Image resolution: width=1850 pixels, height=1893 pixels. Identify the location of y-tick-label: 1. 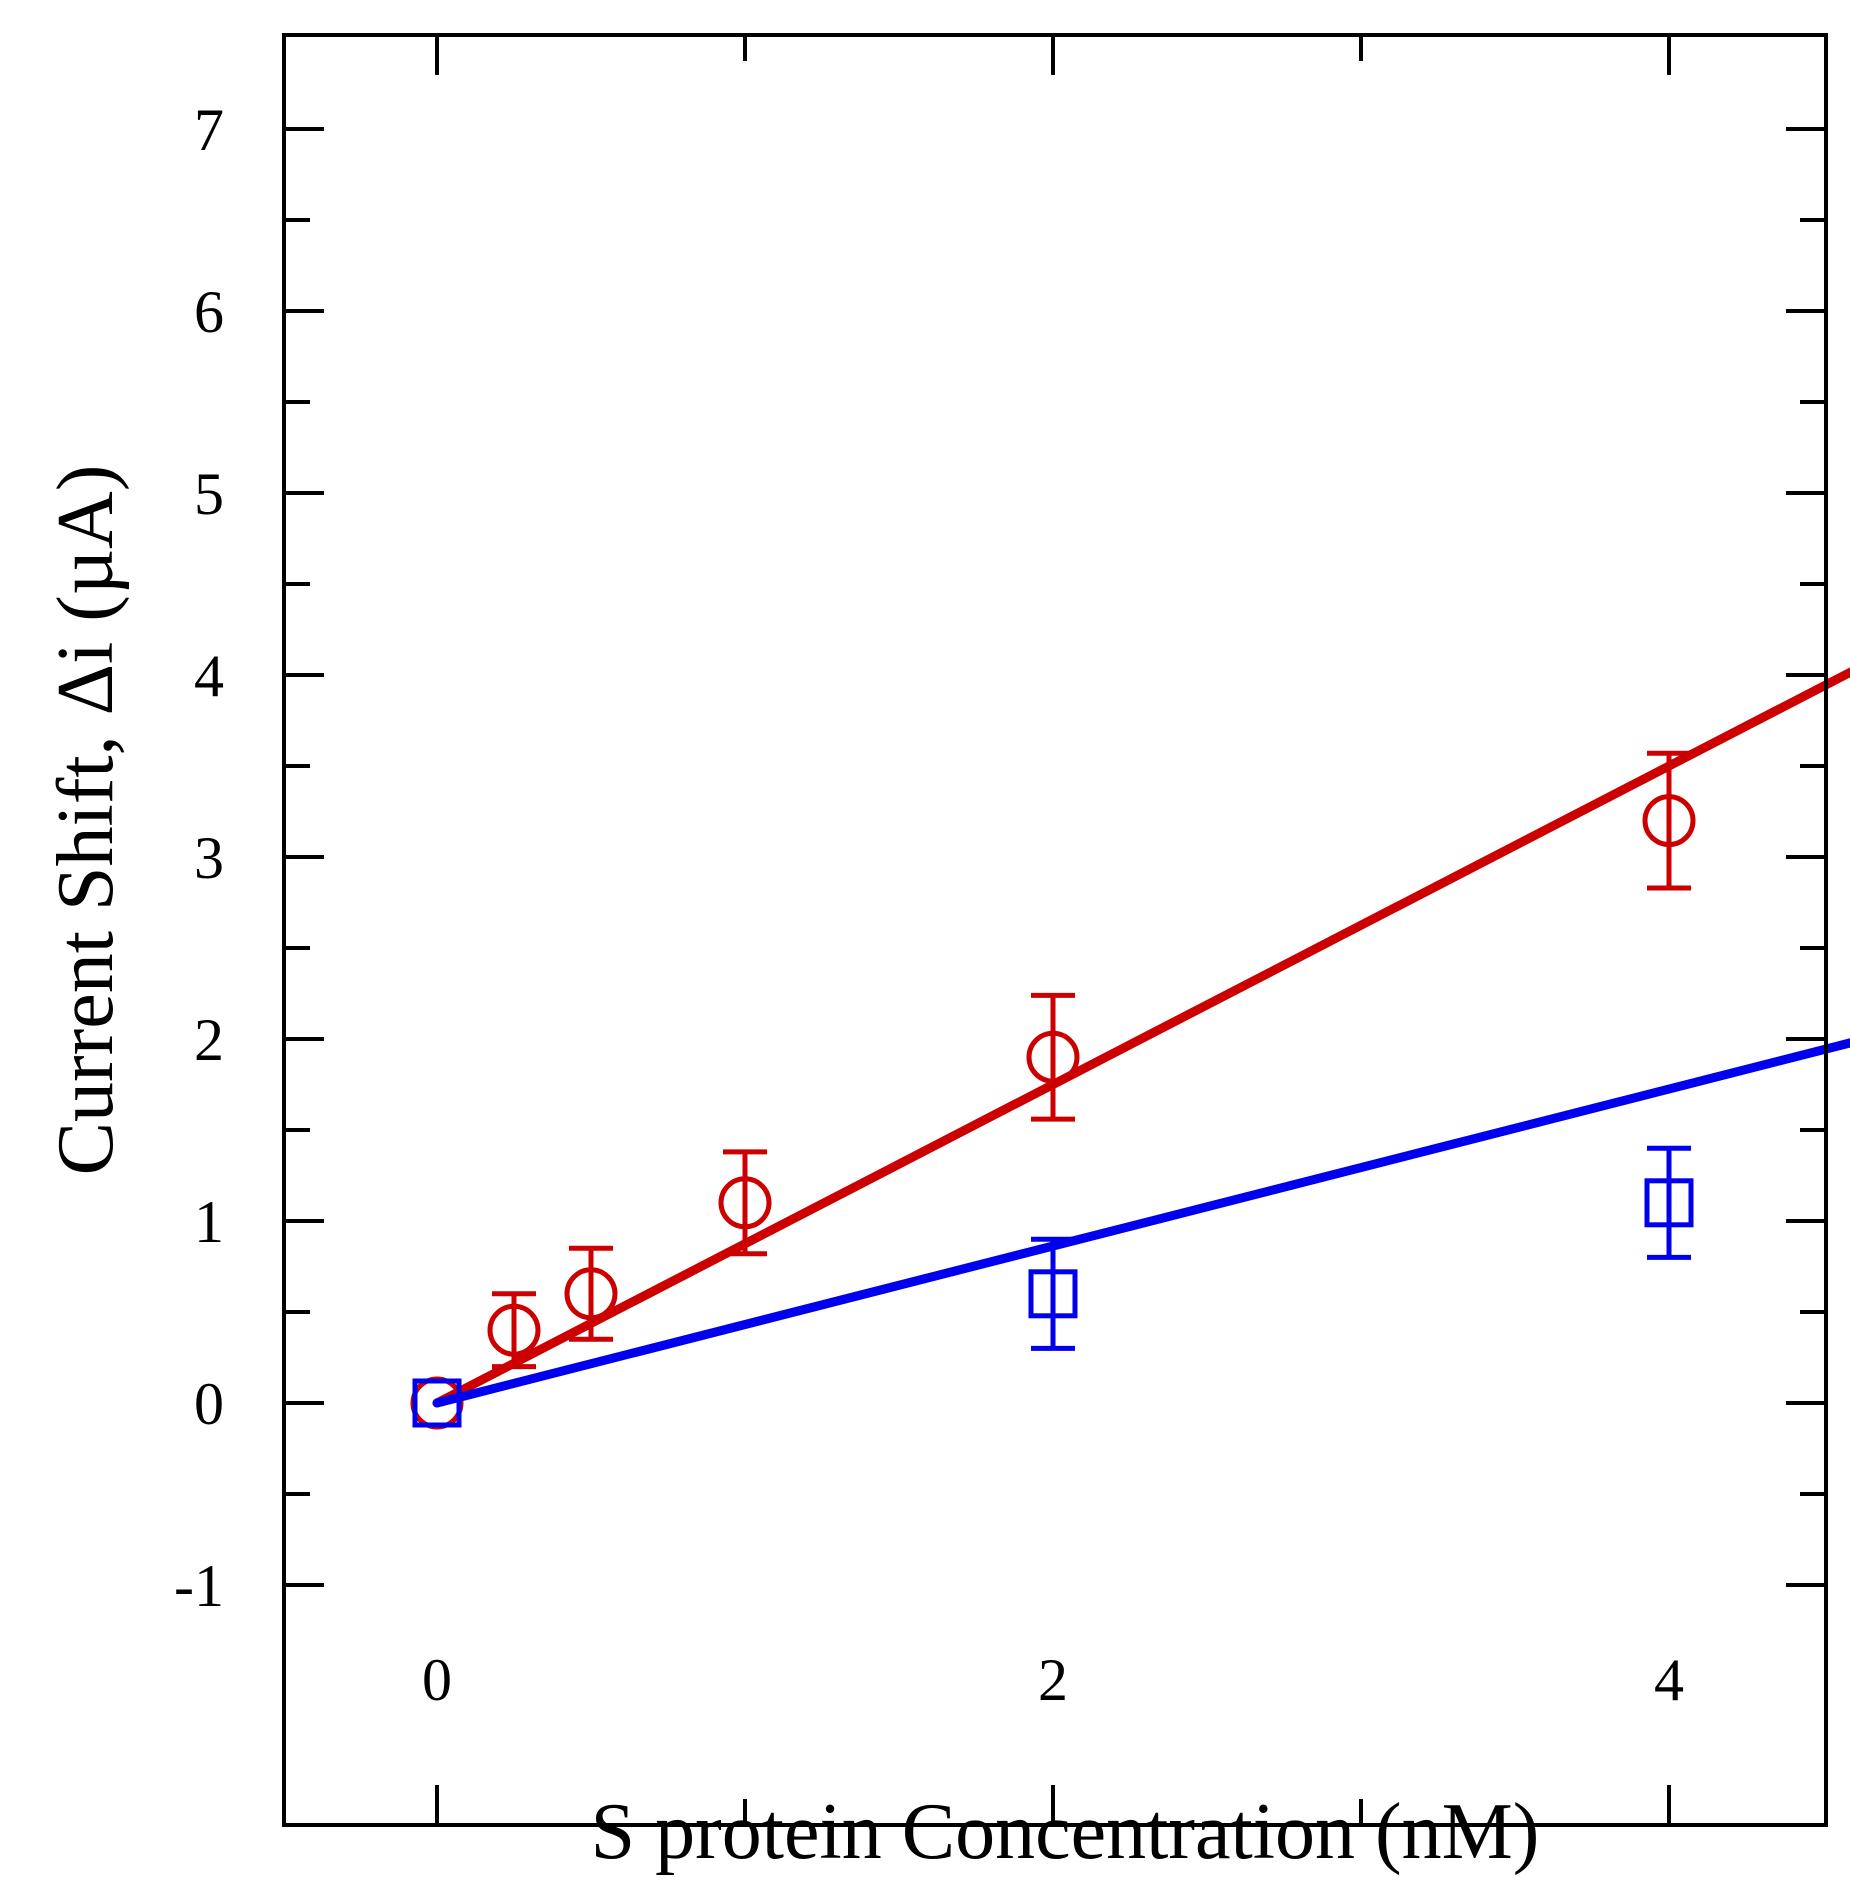
(209, 1222).